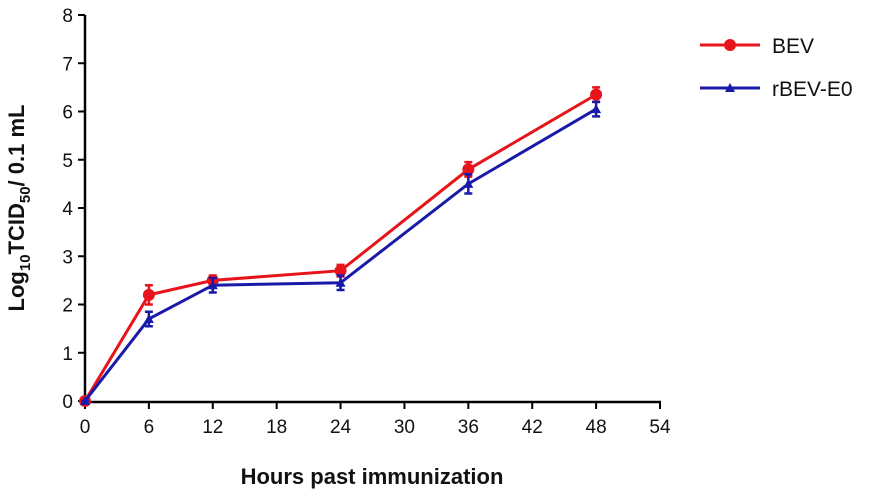 This screenshot has height=501, width=896. I want to click on y-label-part: / 0.1 mL, so click(16, 146).